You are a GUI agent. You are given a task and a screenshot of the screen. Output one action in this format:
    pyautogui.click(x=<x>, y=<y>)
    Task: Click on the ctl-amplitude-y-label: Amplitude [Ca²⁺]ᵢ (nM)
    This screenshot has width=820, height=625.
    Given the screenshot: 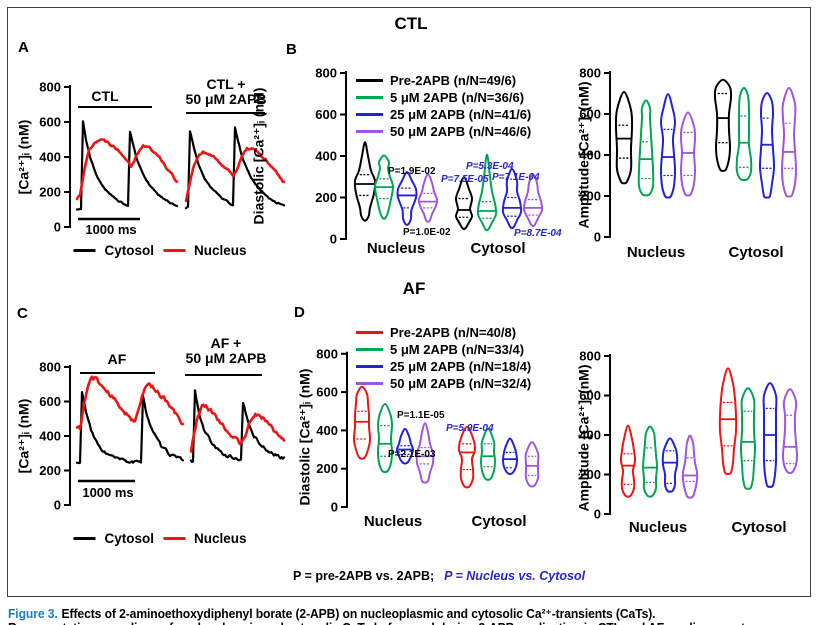 What is the action you would take?
    pyautogui.click(x=583, y=155)
    